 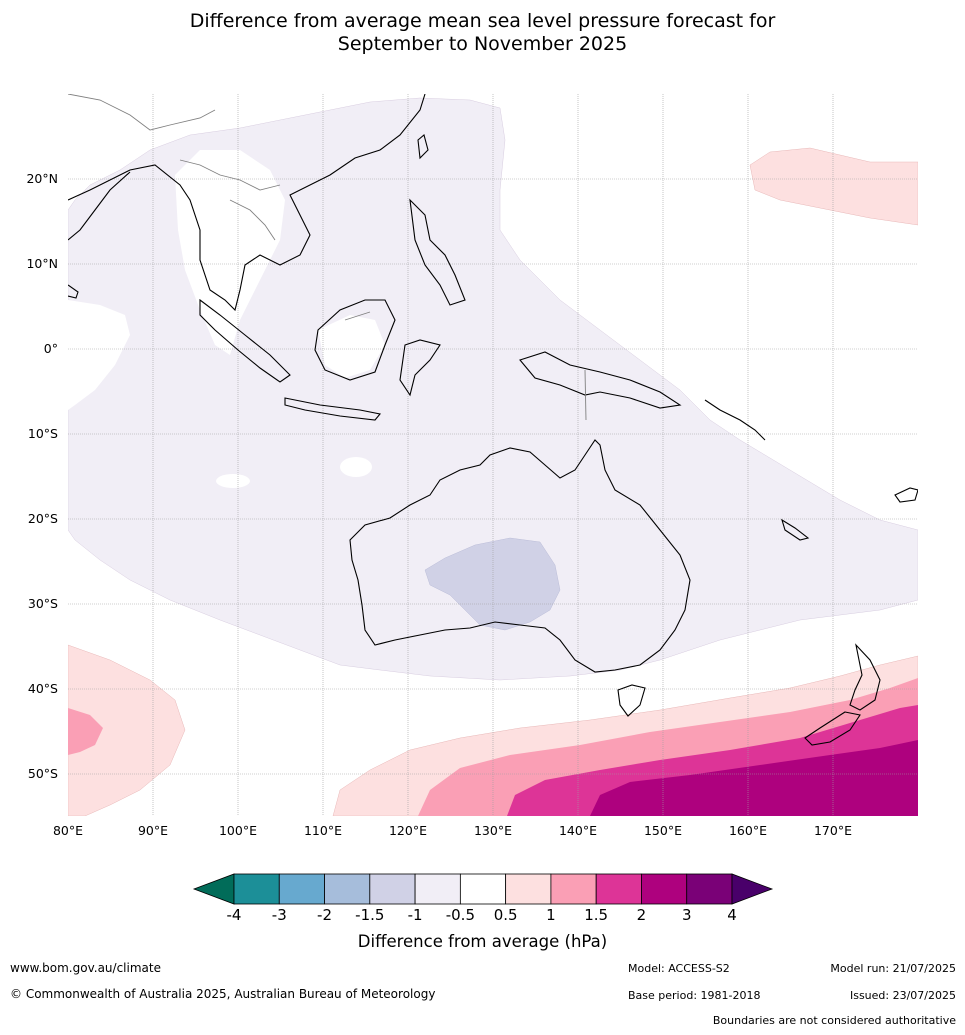 I want to click on colorbar-tick-label: 2, so click(x=641, y=915).